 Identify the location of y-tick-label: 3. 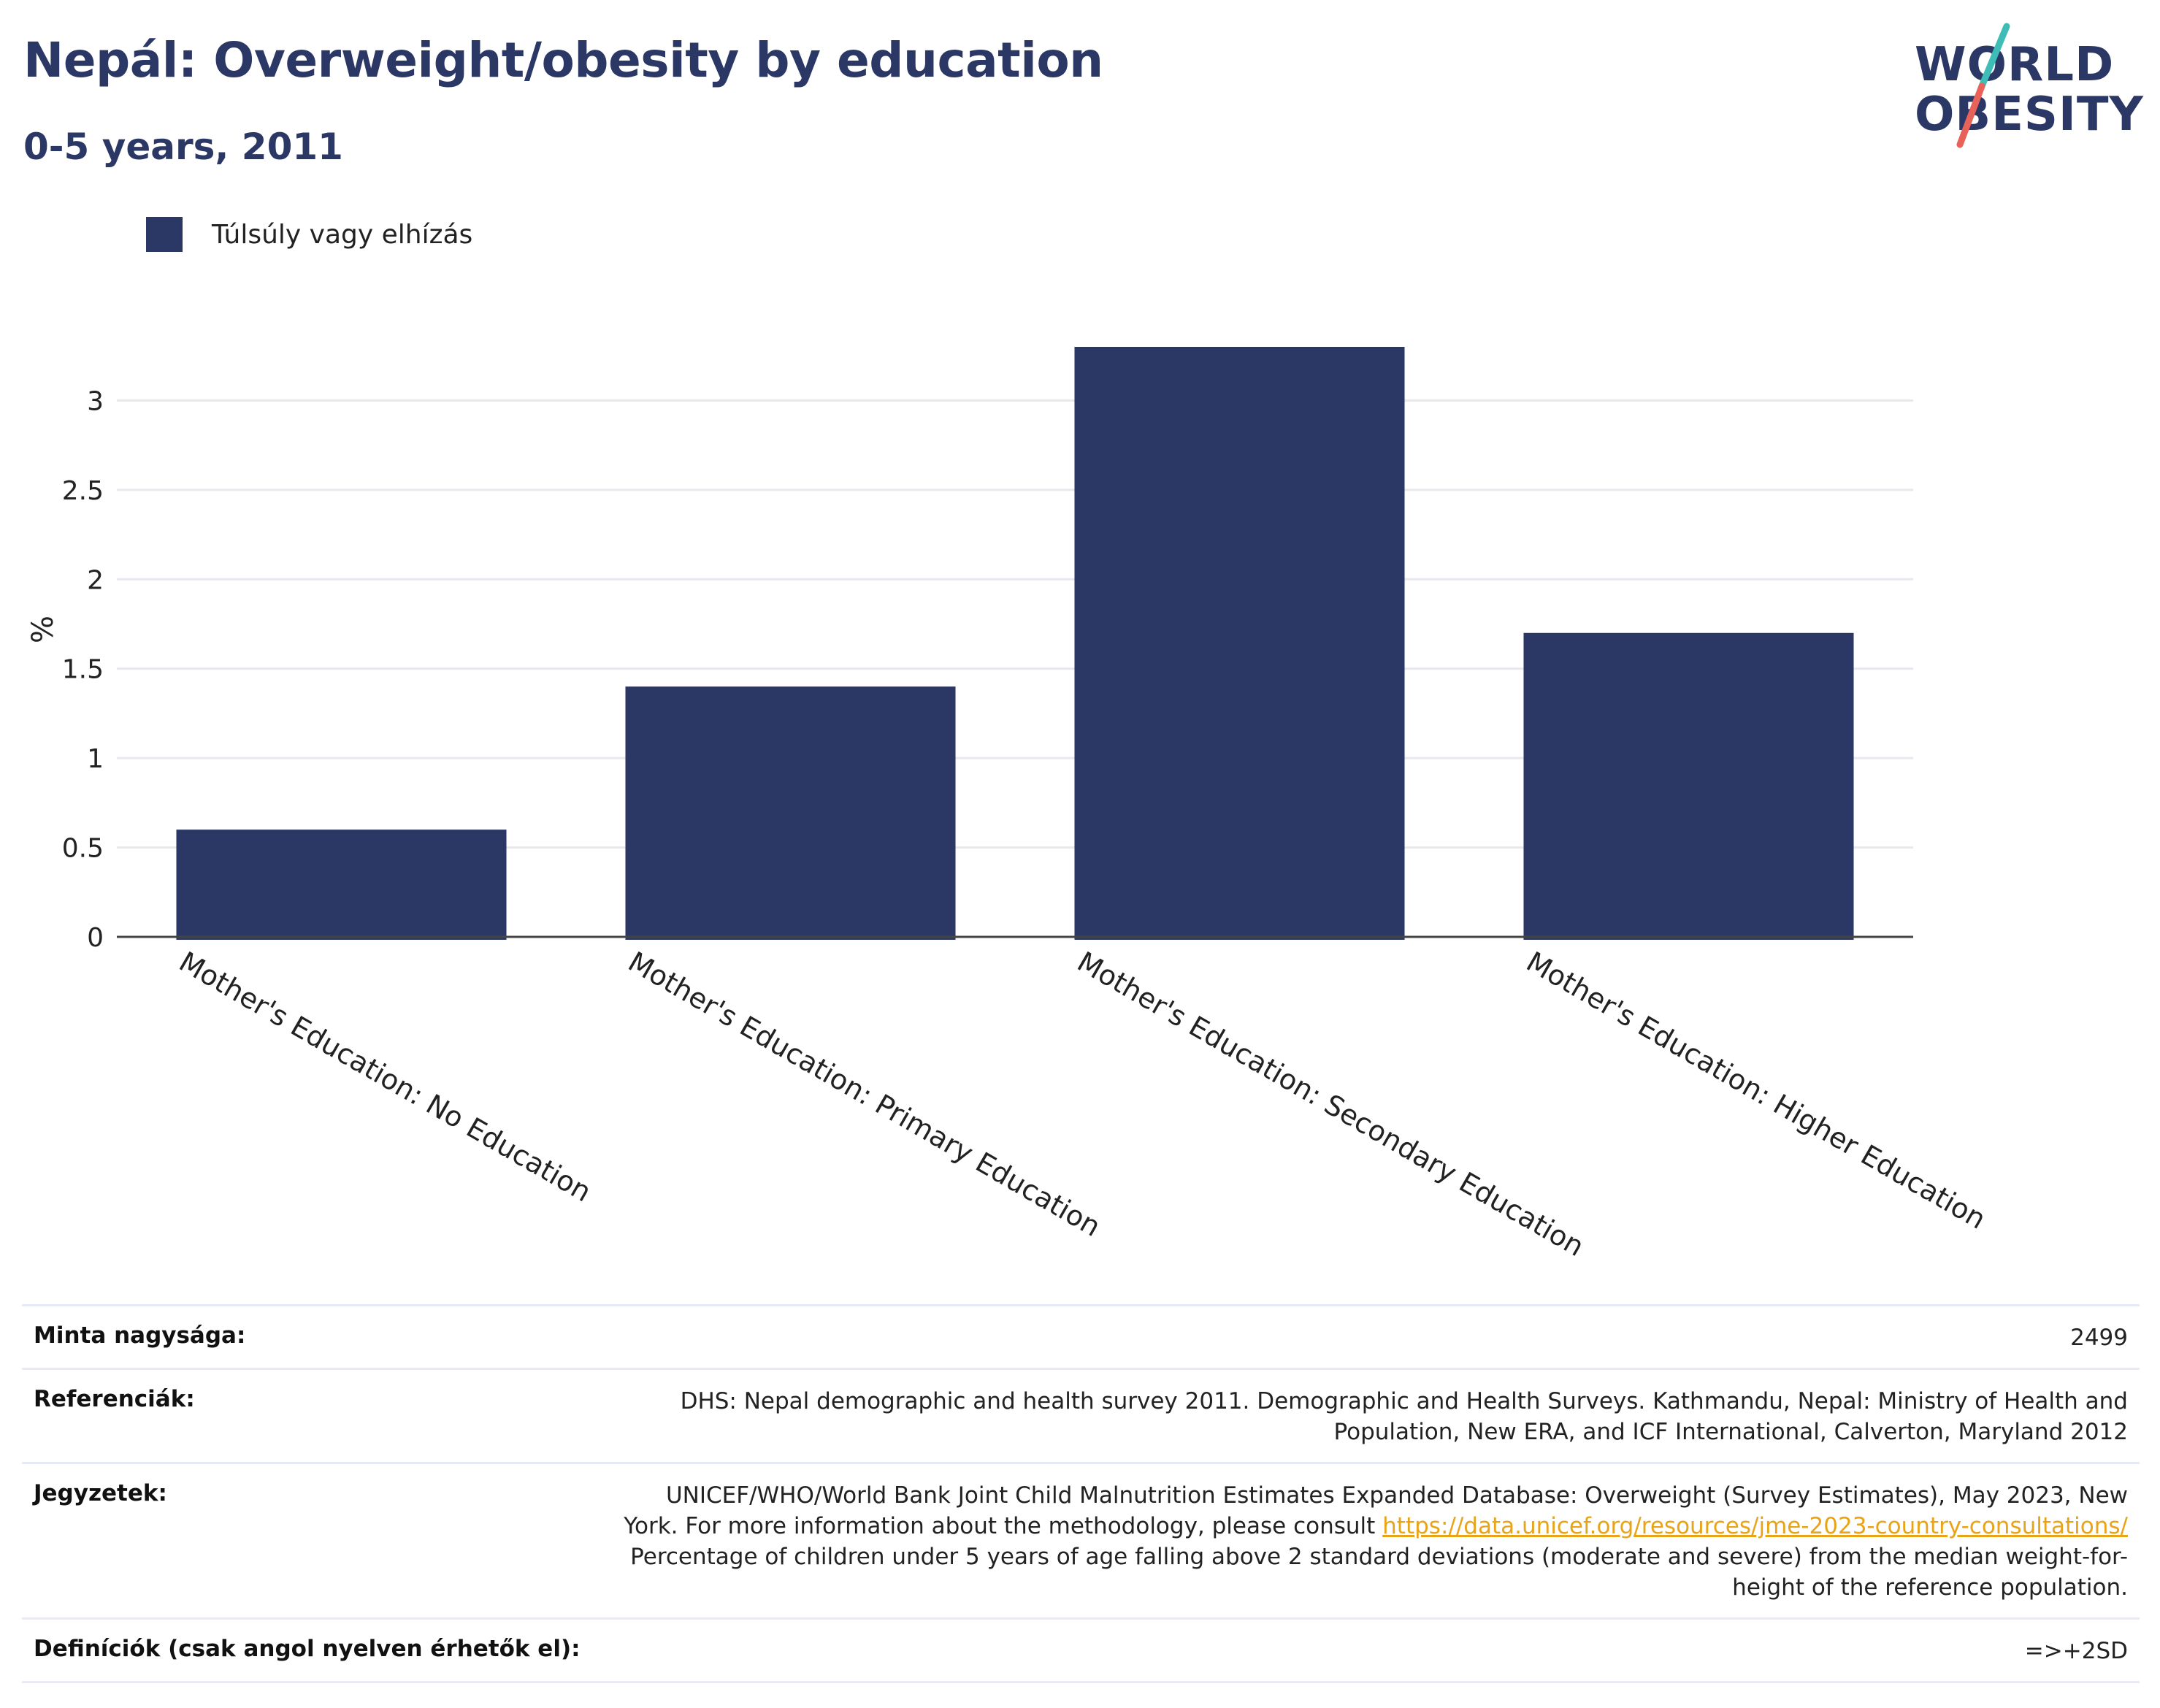
(95, 401).